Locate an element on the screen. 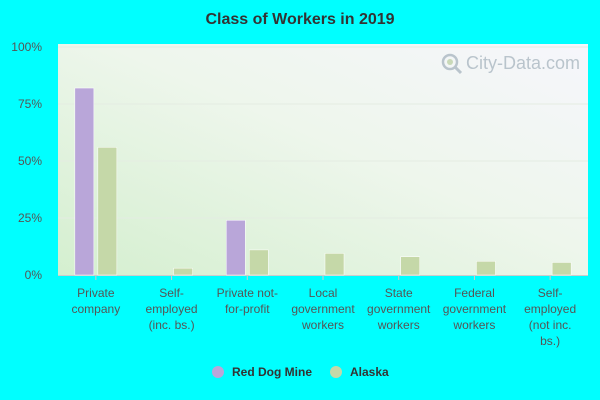  legend-label: Alaska is located at coordinates (369, 372).